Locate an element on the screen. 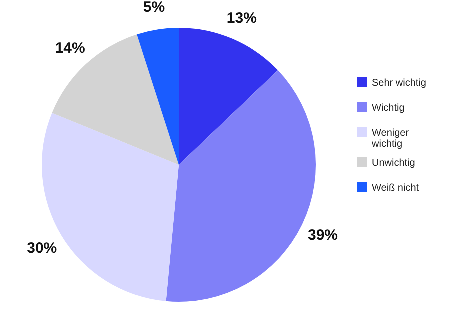  data-label: 39% is located at coordinates (323, 235).